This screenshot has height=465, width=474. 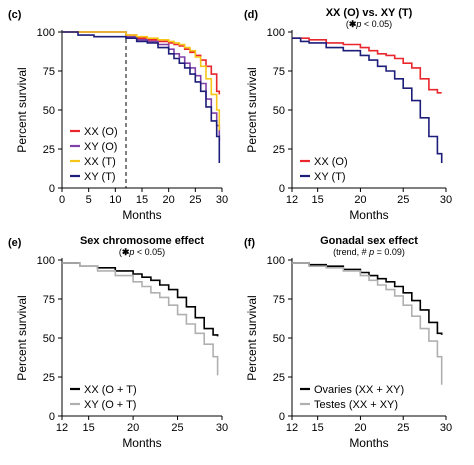 What do you see at coordinates (369, 13) in the screenshot?
I see `panel-title: XX (O) vs. XY (T)` at bounding box center [369, 13].